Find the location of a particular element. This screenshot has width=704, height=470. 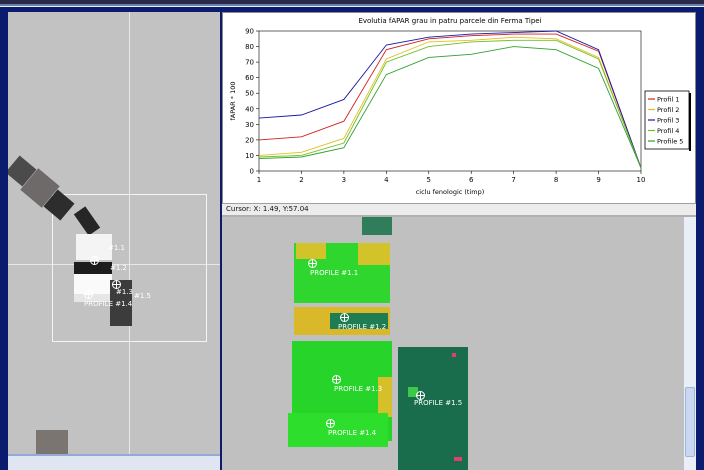

legend-entry: Profile 5 is located at coordinates (670, 142).